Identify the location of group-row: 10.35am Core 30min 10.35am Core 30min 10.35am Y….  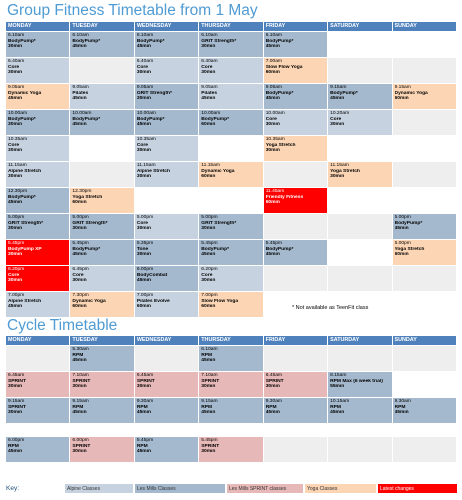
(231, 148).